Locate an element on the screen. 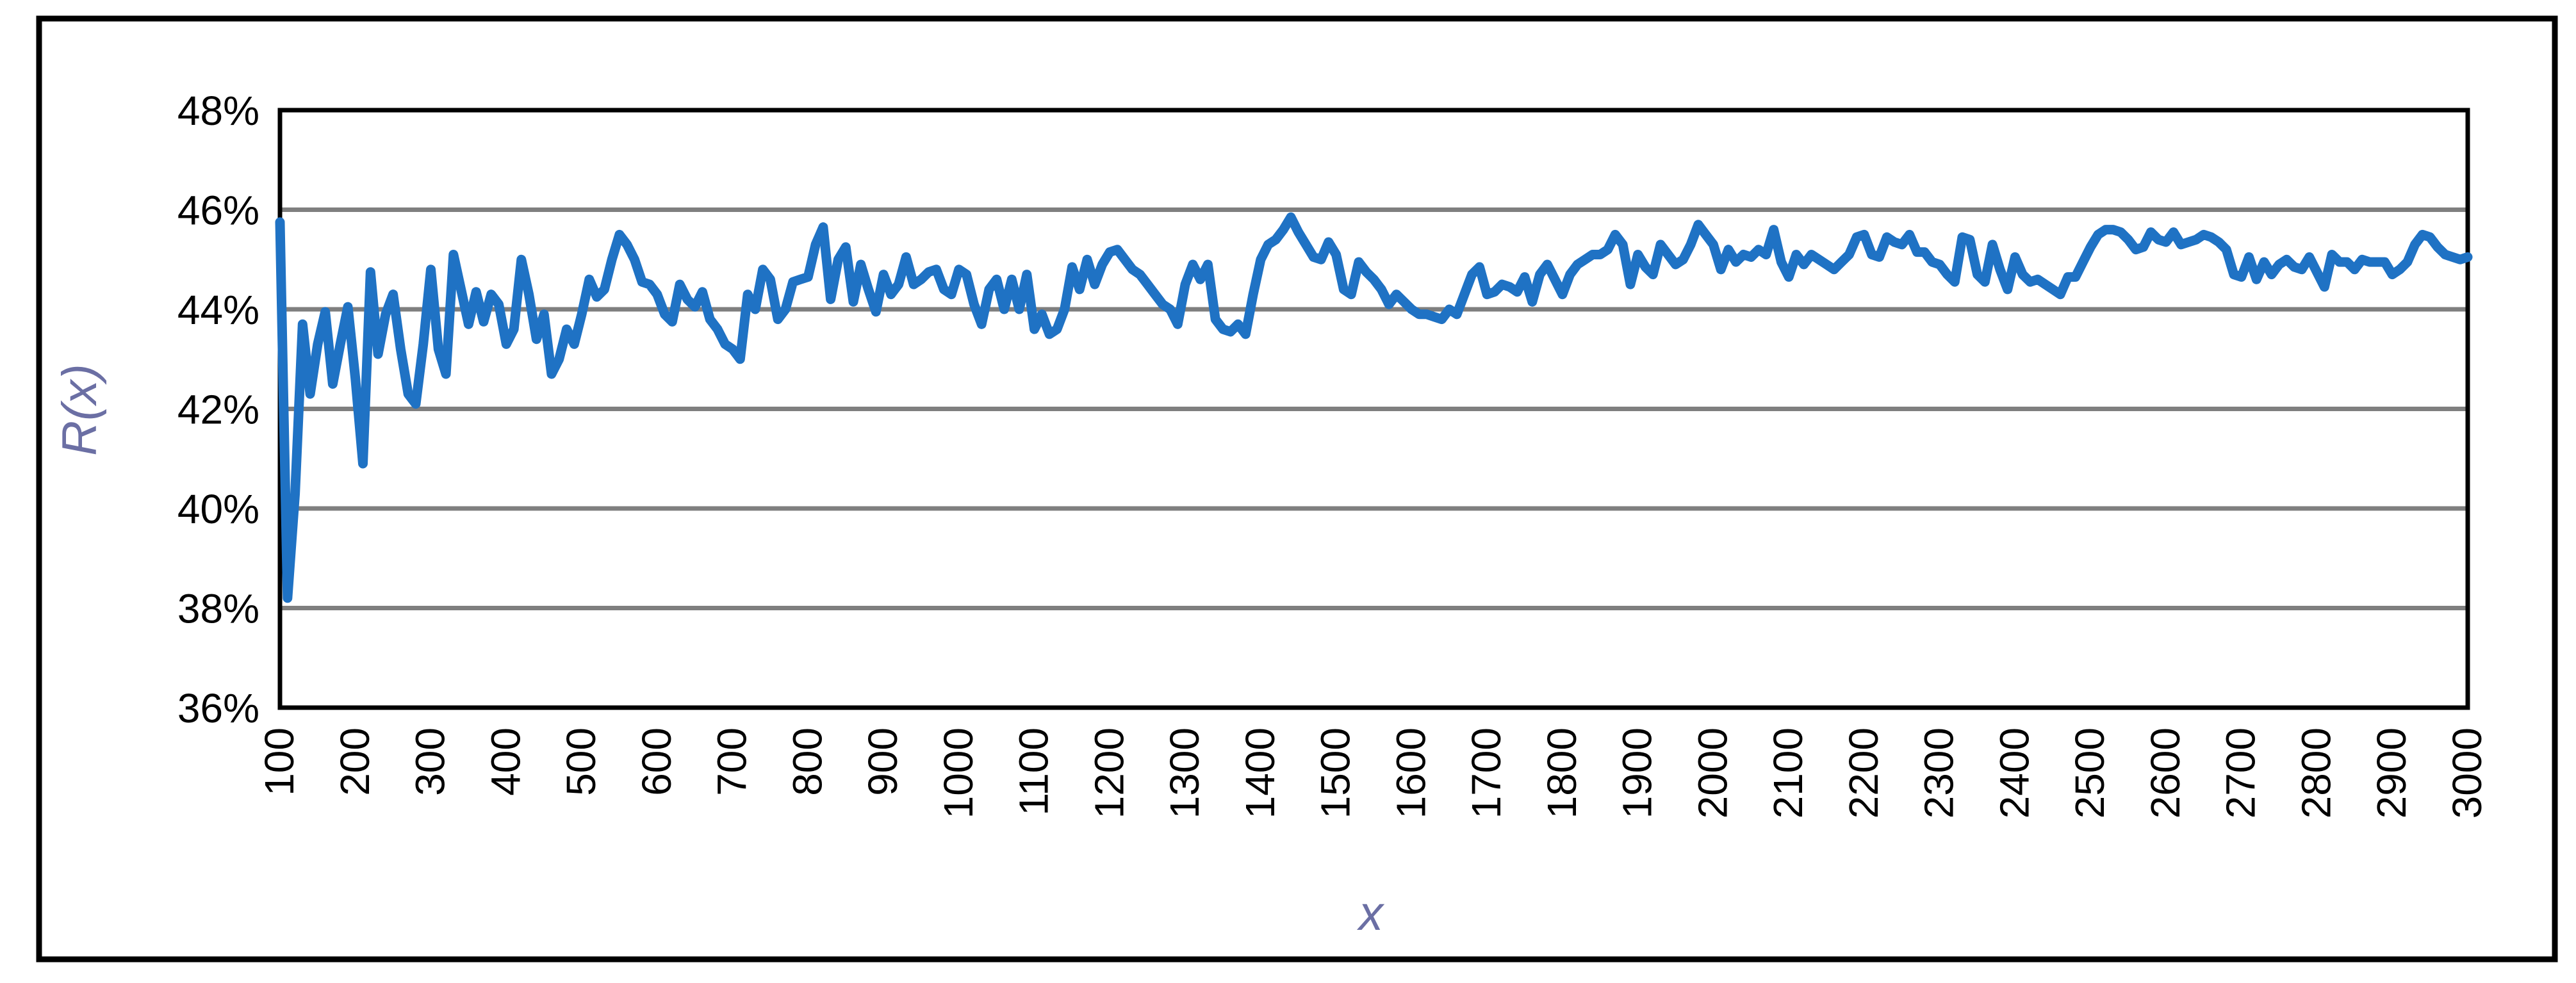 Image resolution: width=2576 pixels, height=983 pixels. x-tick-label: 1900 is located at coordinates (1637, 772).